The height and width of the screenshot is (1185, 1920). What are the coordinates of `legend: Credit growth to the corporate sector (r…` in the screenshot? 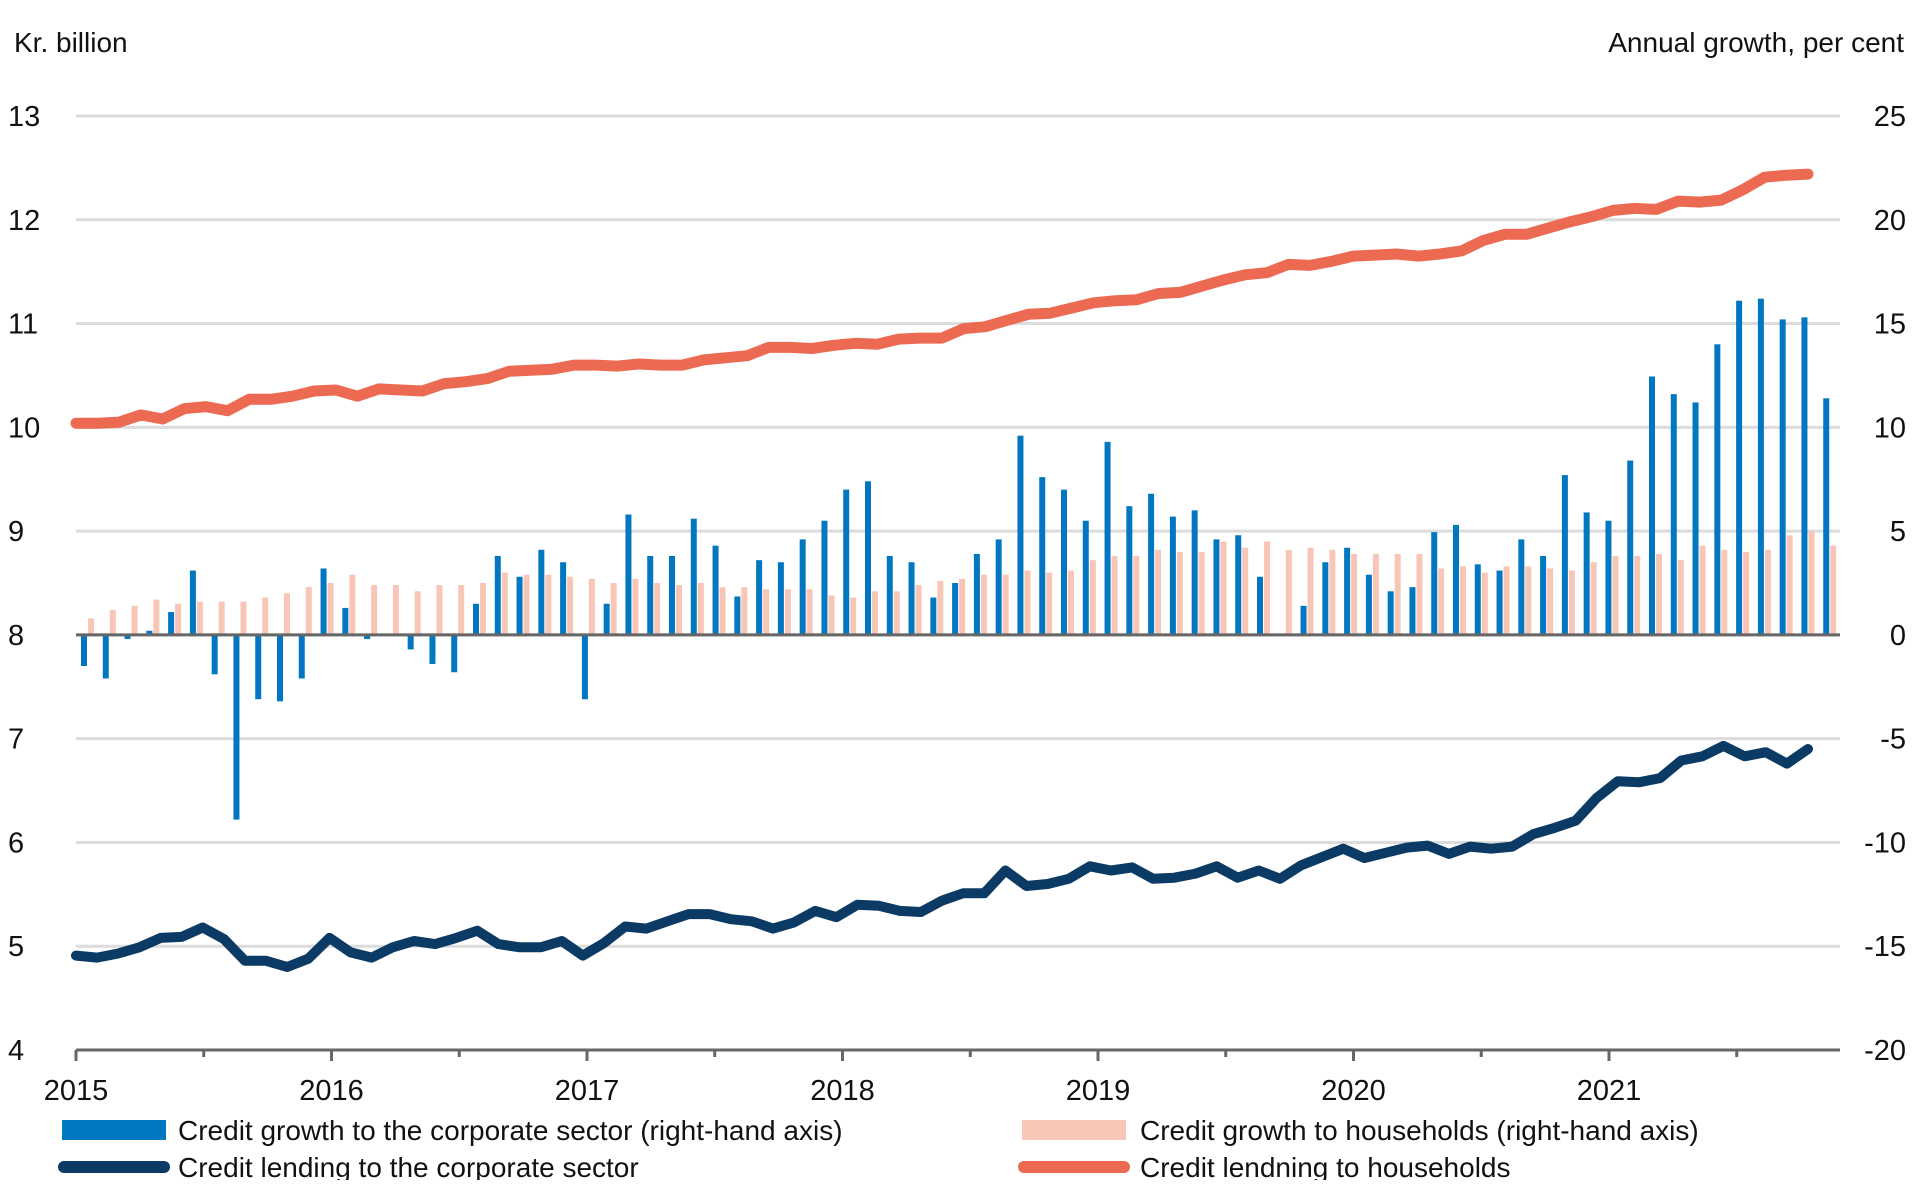 It's located at (878, 1149).